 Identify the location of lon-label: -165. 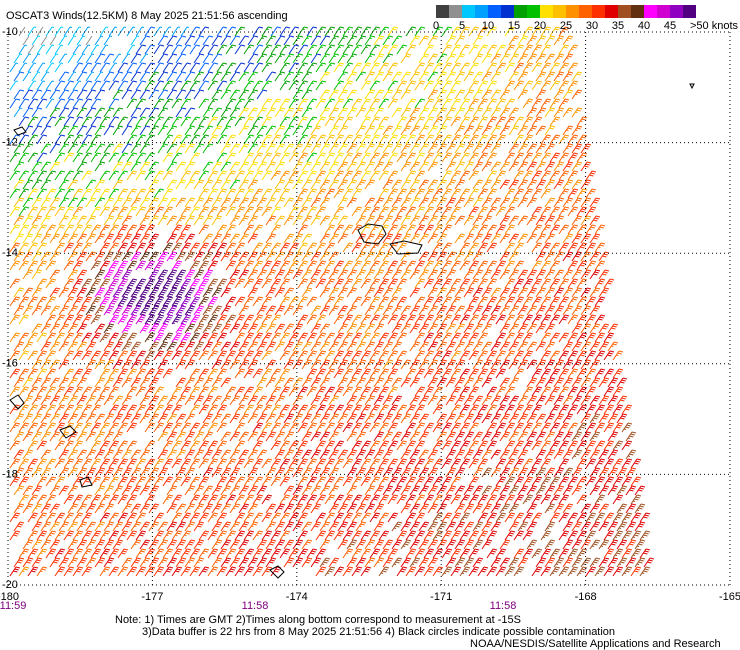
(729, 597).